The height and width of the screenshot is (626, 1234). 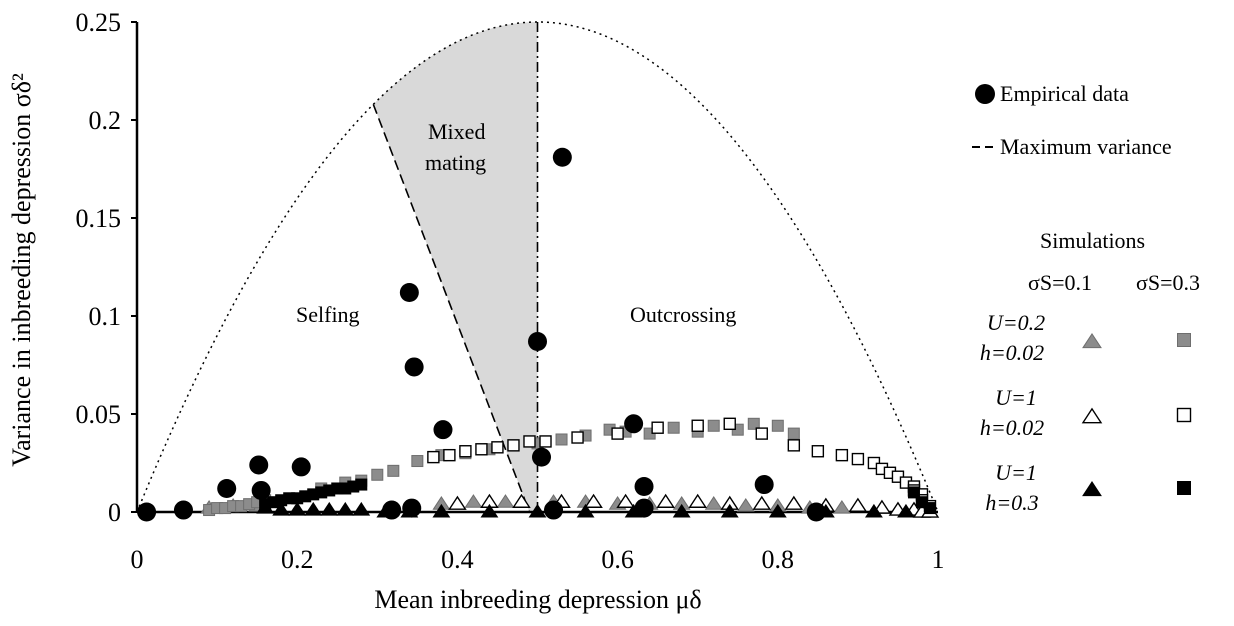 What do you see at coordinates (1012, 352) in the screenshot?
I see `legend-row1-line2: h=0.02` at bounding box center [1012, 352].